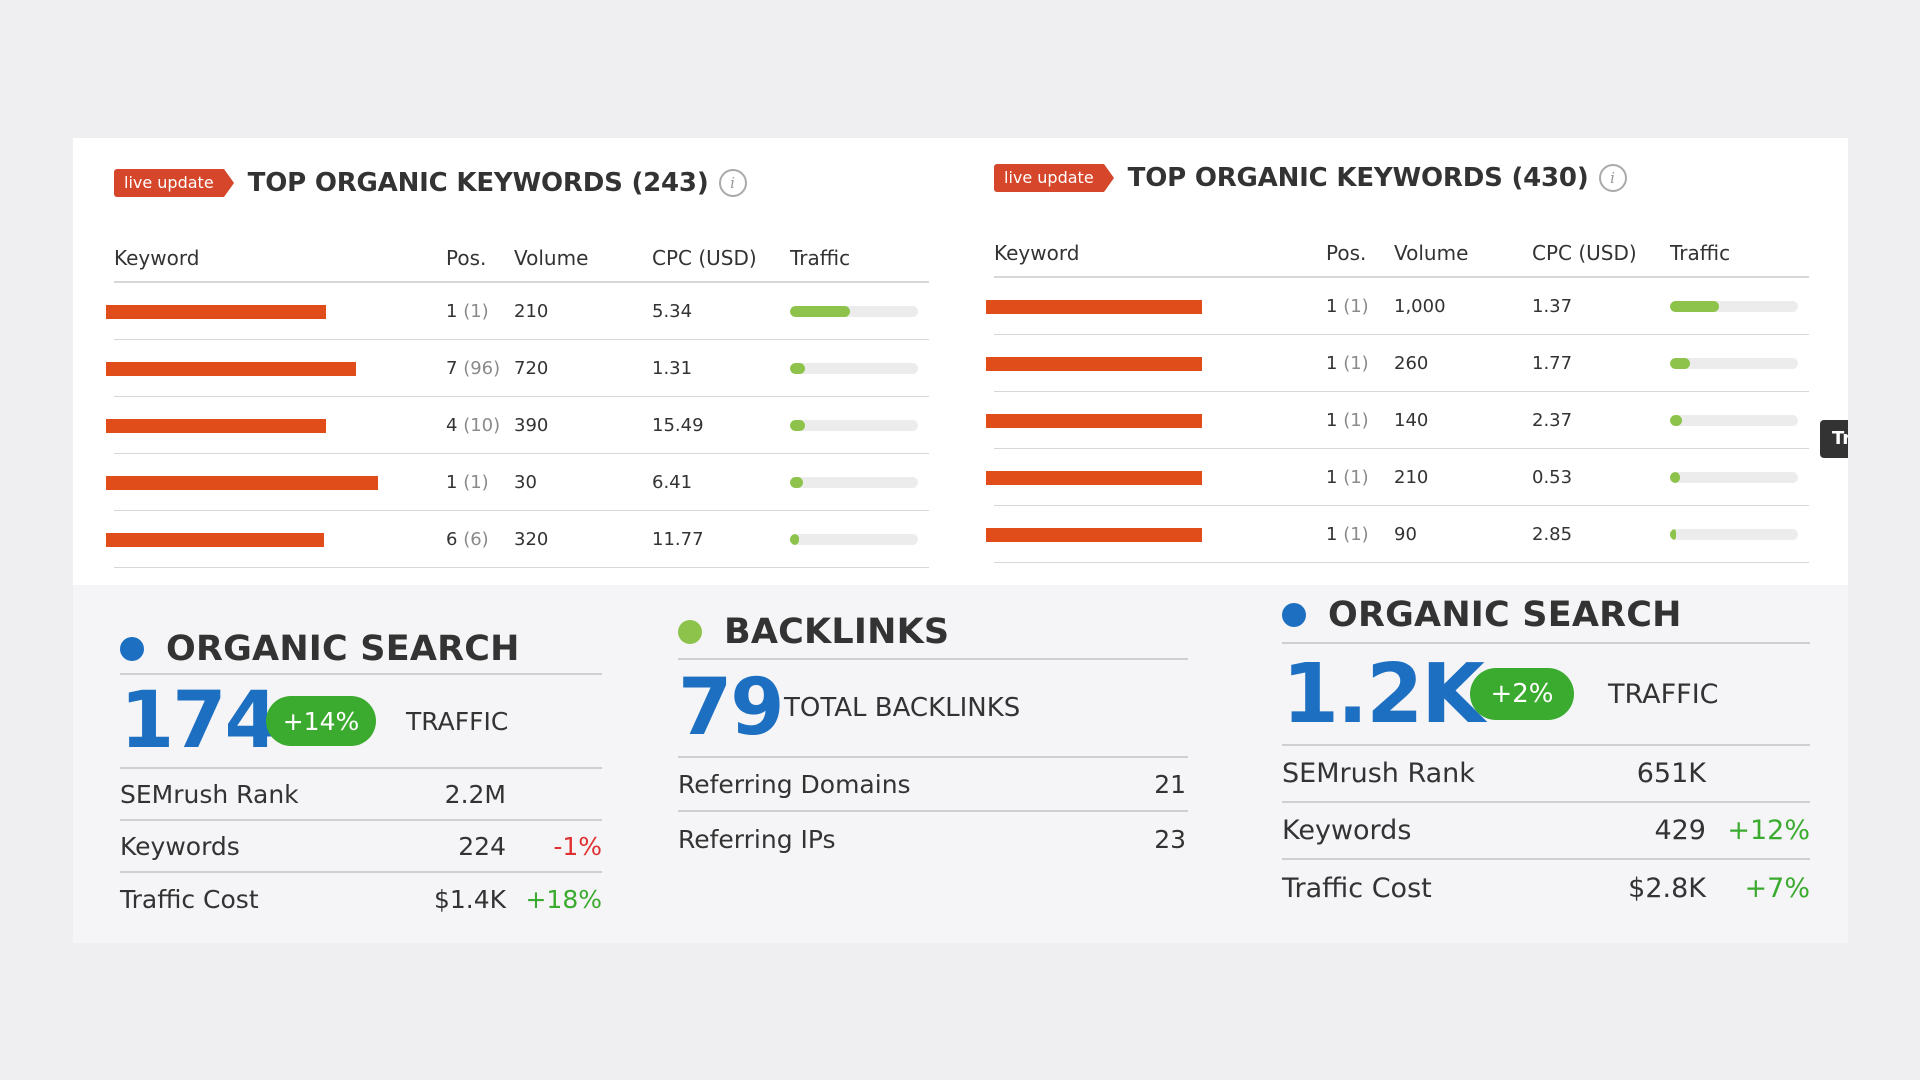 This screenshot has width=1920, height=1080. I want to click on previous-position: (6), so click(476, 539).